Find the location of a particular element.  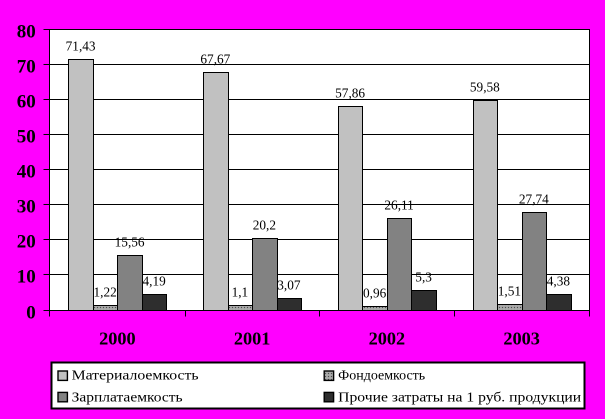

svg-text: 4,38 is located at coordinates (559, 281).